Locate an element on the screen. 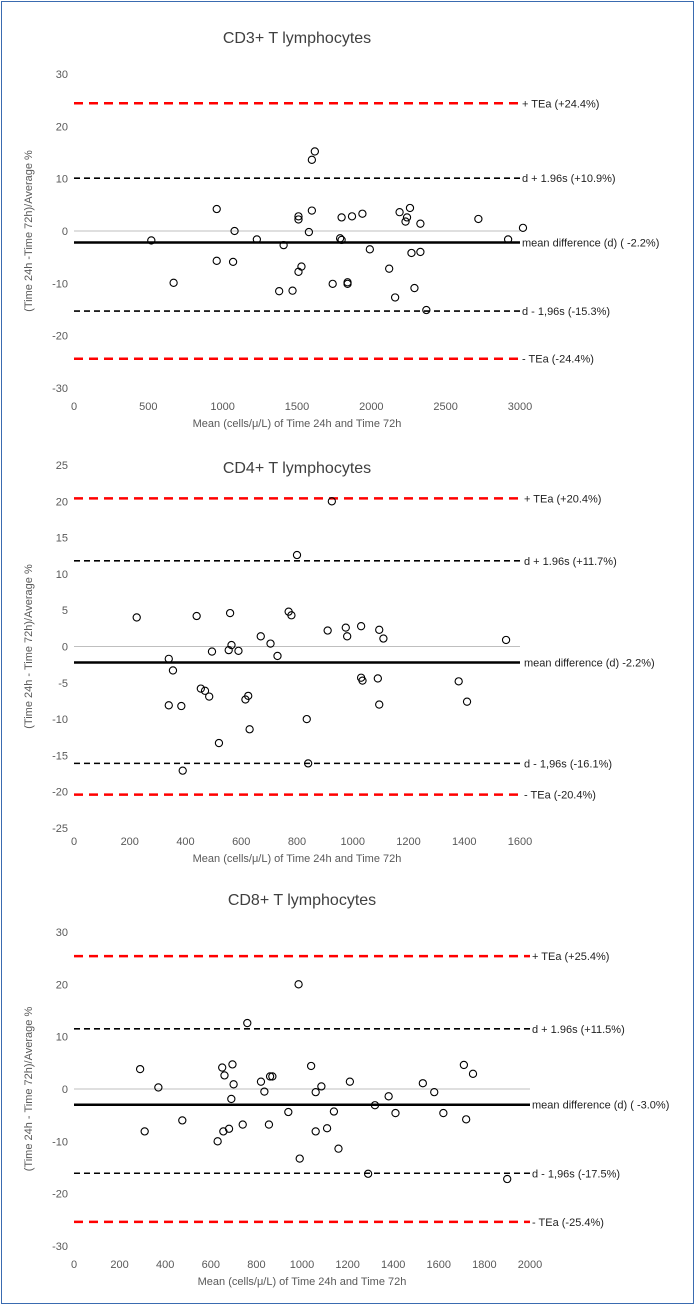  cd3-x-tick-label: 1000 is located at coordinates (222, 407).